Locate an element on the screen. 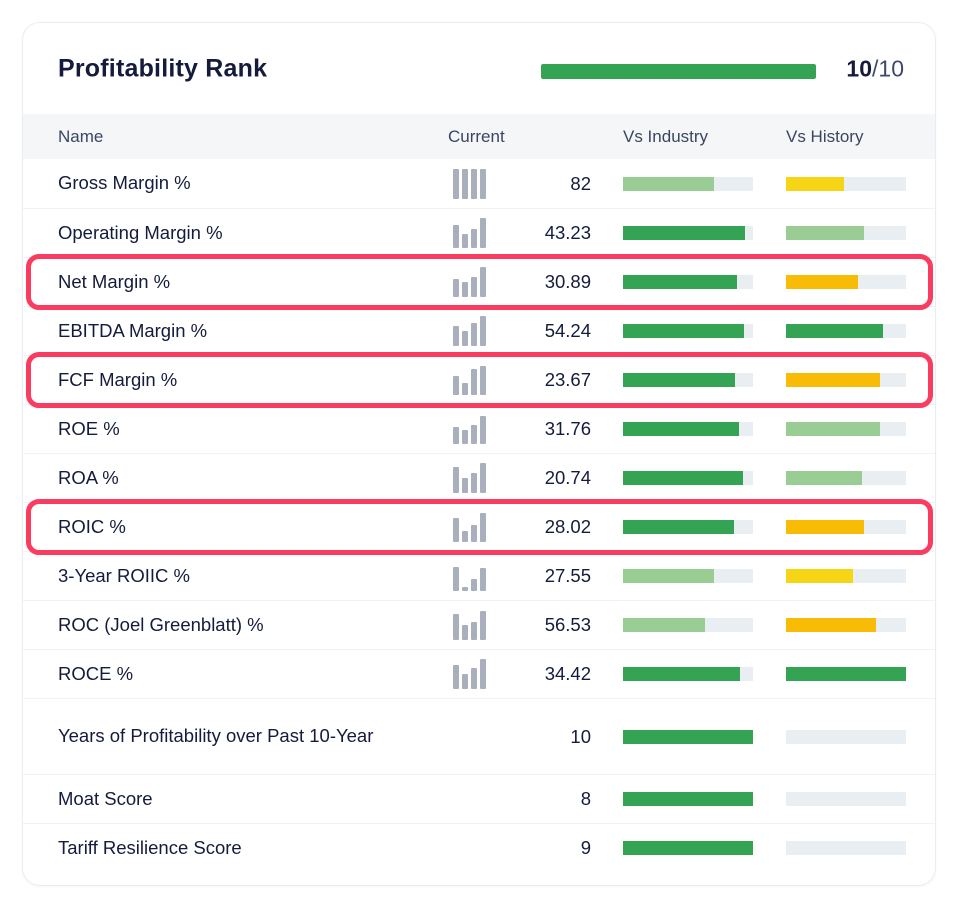 Image resolution: width=958 pixels, height=908 pixels. table-row: 3-Year ROIIC % 27.55 is located at coordinates (479, 575).